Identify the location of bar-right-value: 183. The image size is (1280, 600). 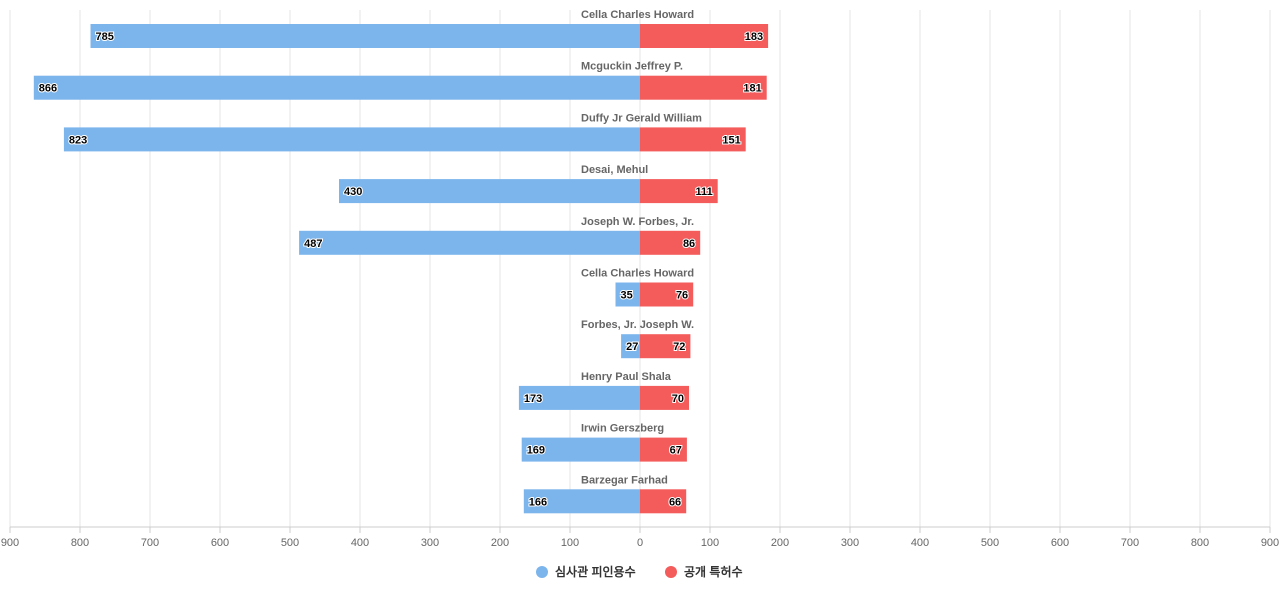
(754, 37).